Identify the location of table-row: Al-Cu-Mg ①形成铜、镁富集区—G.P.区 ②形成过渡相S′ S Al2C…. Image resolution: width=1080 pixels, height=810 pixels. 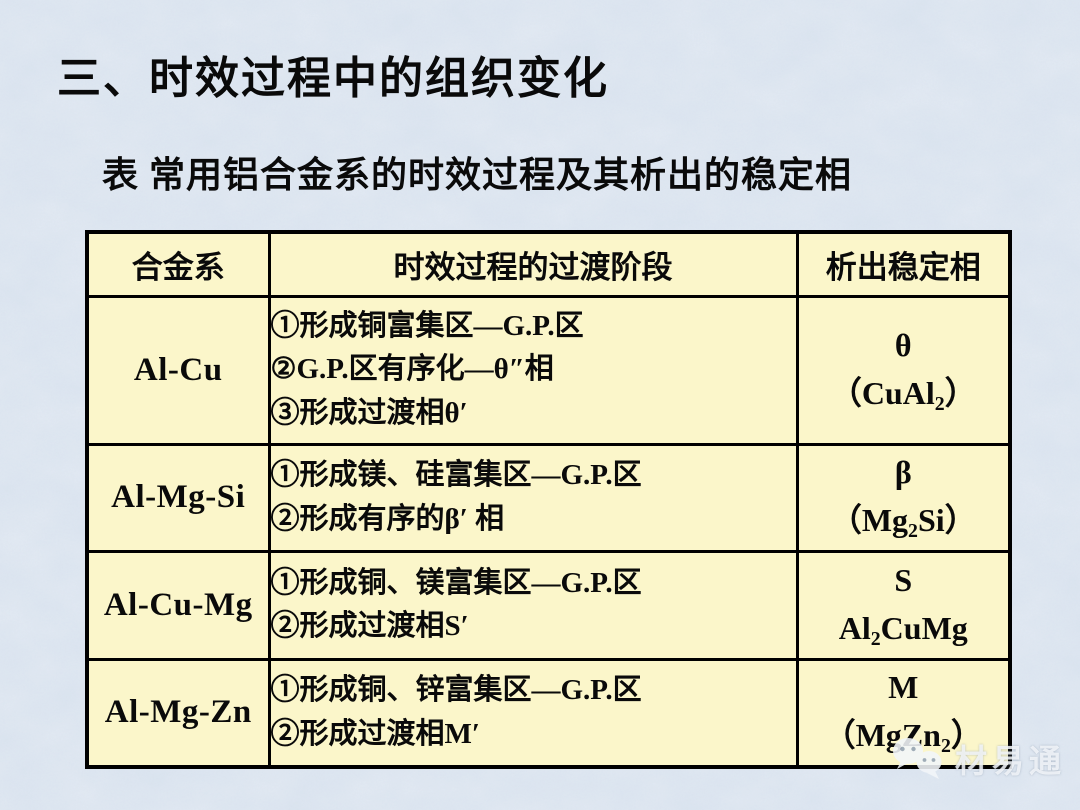
(548, 605).